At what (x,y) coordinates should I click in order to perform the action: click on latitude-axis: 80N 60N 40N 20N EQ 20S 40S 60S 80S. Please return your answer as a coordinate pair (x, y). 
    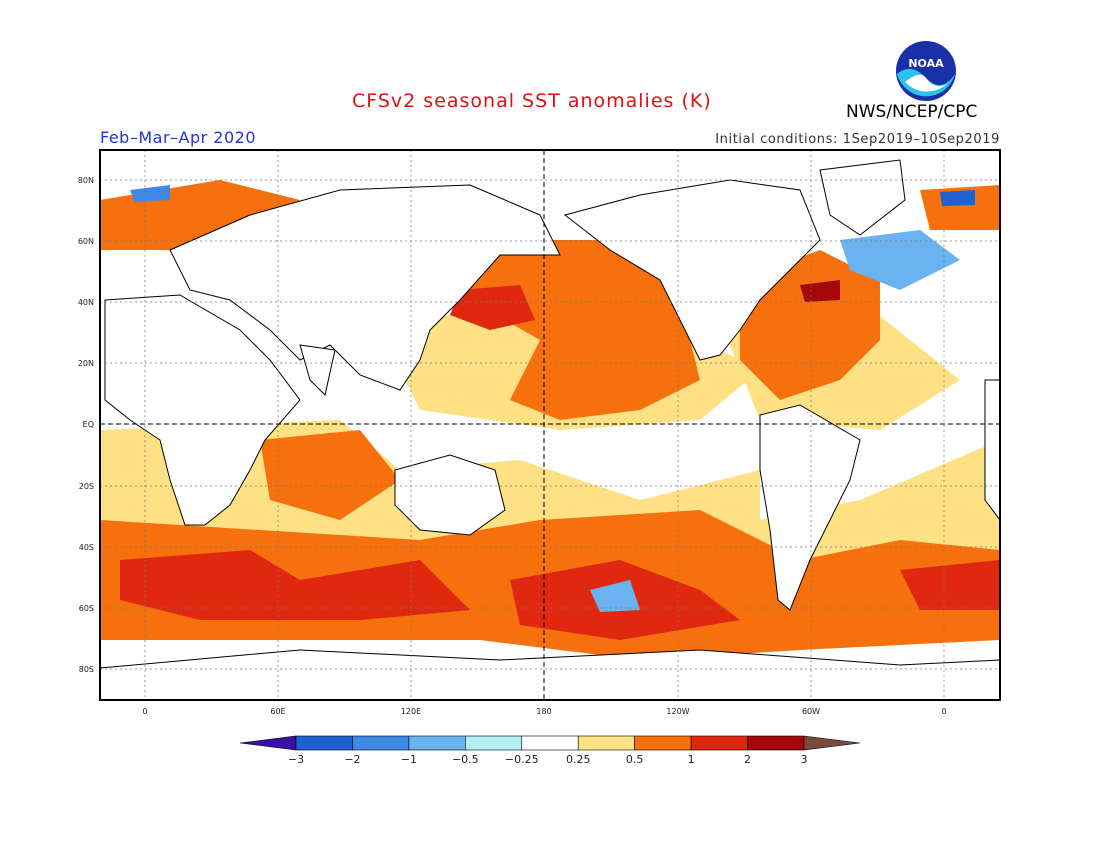
    Looking at the image, I should click on (86, 425).